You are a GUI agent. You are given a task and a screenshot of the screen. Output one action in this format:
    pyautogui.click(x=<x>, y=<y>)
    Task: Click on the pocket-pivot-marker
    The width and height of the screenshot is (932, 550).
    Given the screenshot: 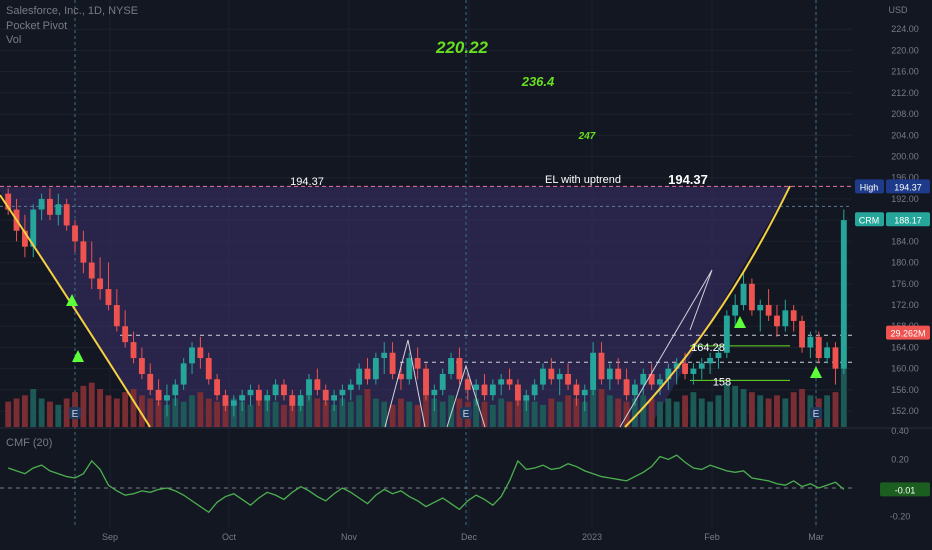 What is the action you would take?
    pyautogui.click(x=72, y=300)
    